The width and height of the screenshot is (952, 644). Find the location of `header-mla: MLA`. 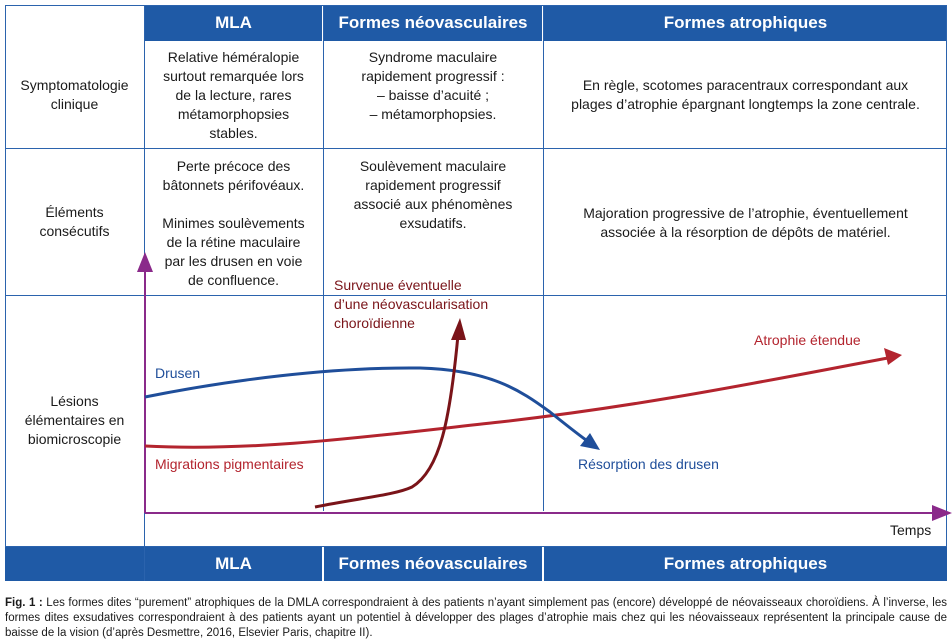

header-mla: MLA is located at coordinates (233, 23).